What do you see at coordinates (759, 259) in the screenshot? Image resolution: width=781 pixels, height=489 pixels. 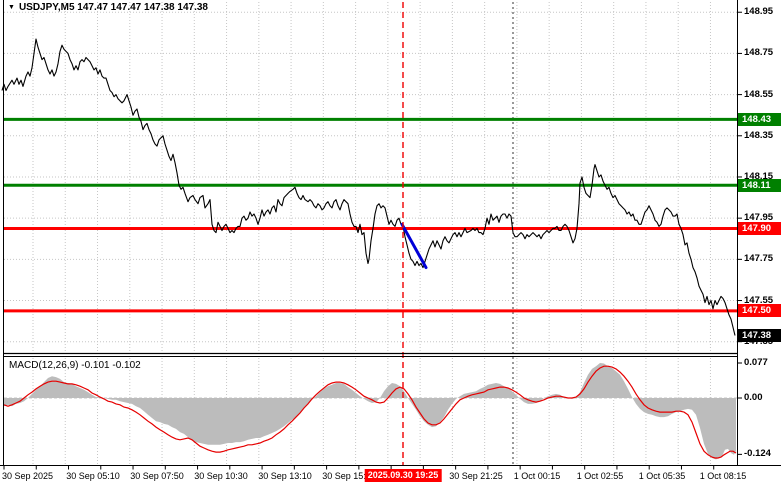 I see `price-axis-label: 147.75` at bounding box center [759, 259].